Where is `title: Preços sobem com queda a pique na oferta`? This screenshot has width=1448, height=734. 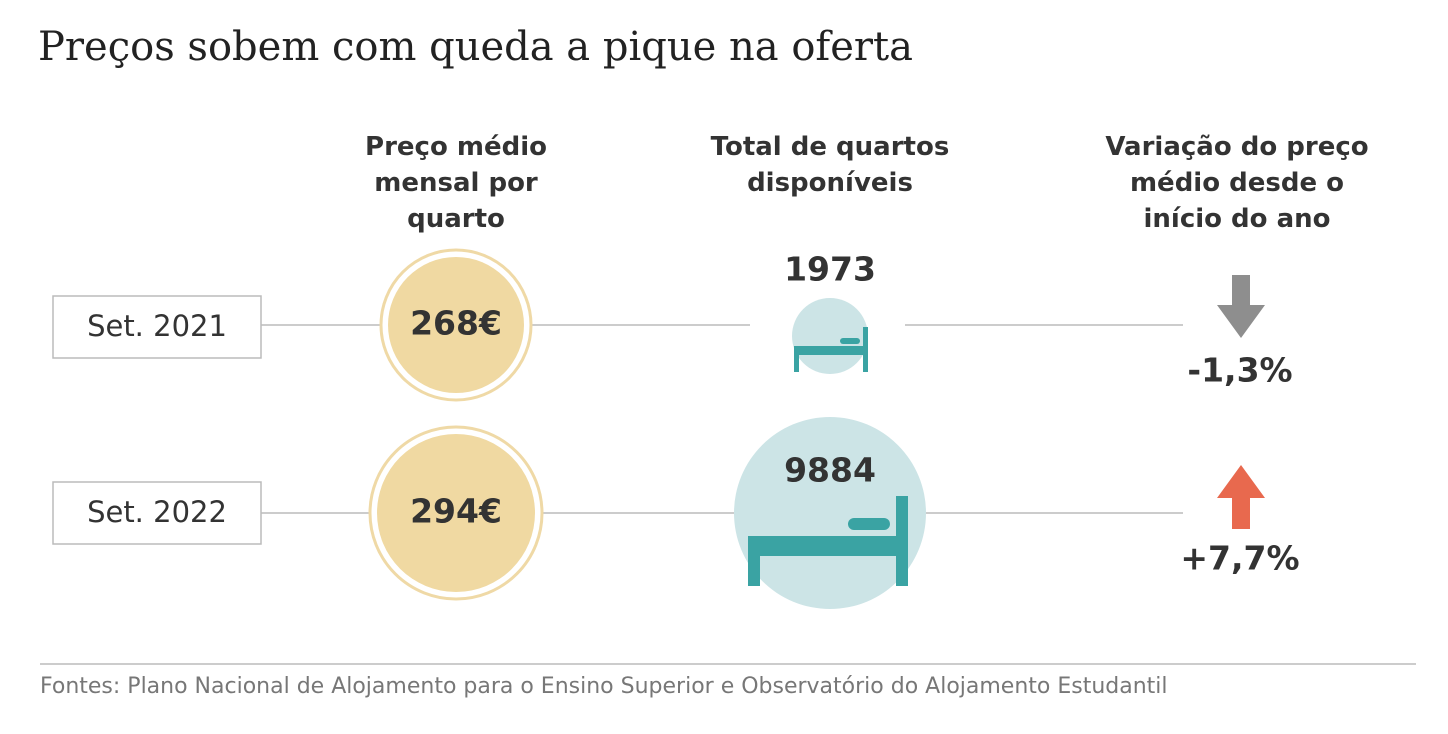
title: Preços sobem com queda a pique na oferta is located at coordinates (475, 47).